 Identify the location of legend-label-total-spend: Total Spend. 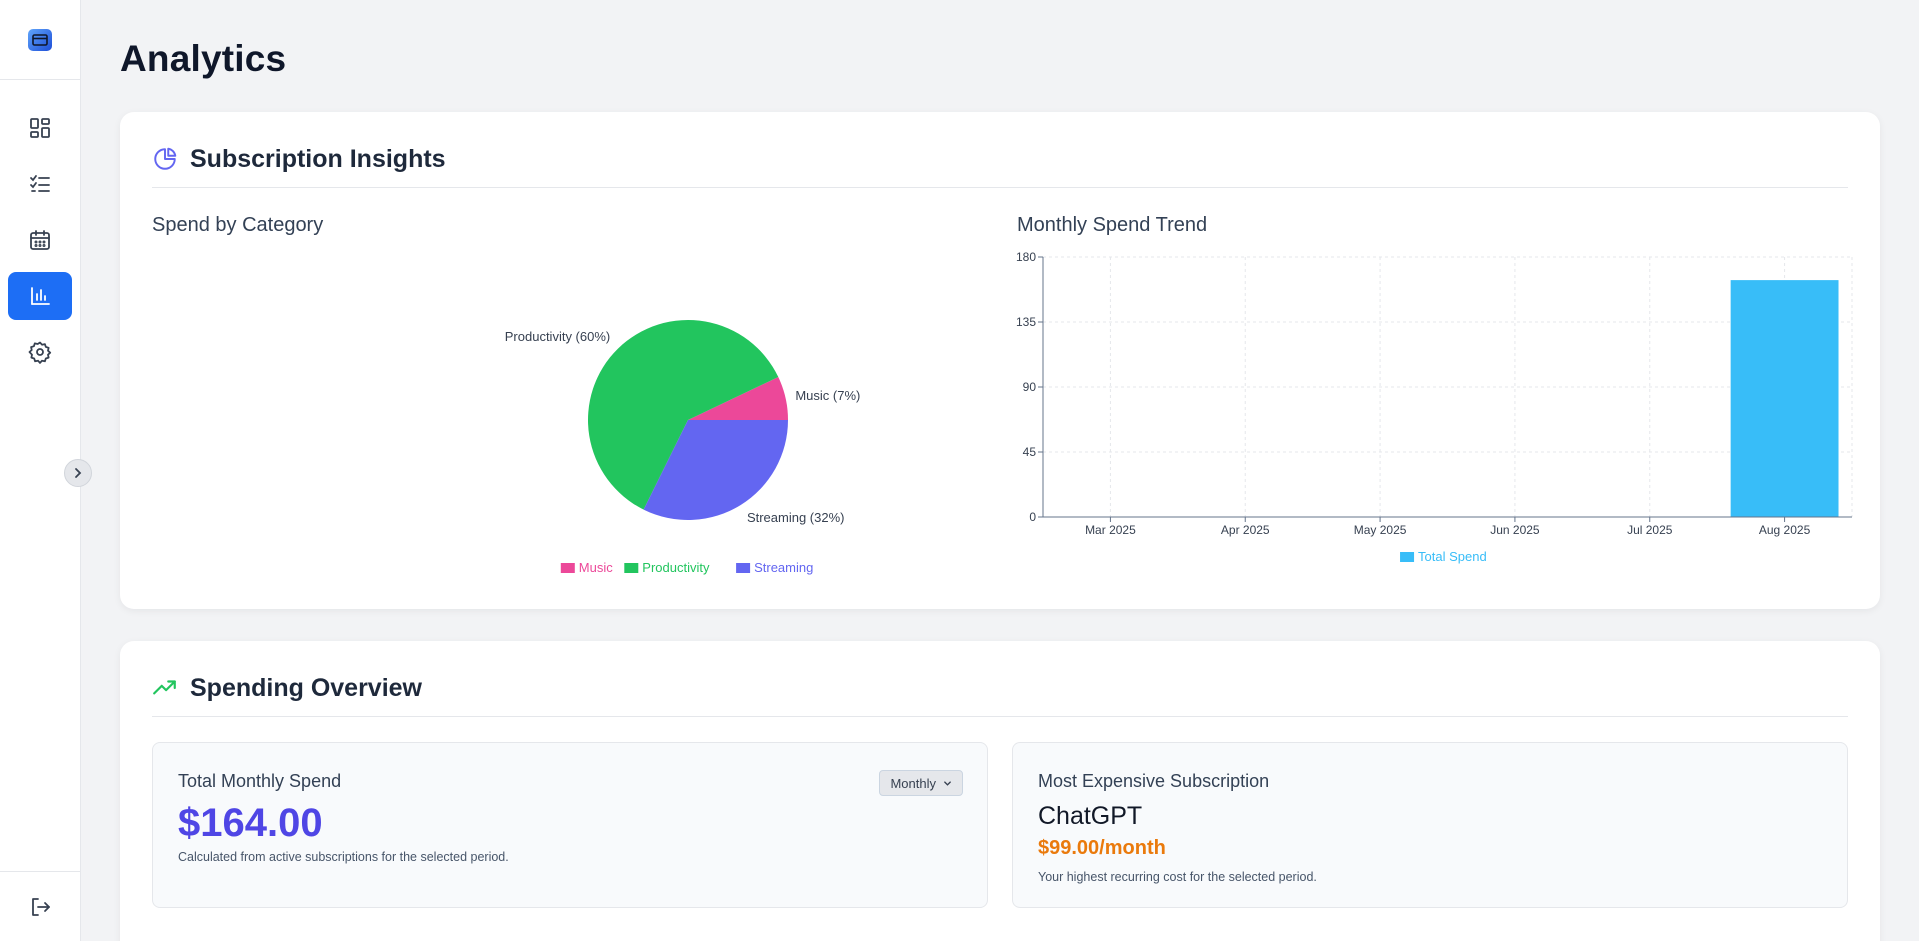
(1452, 556).